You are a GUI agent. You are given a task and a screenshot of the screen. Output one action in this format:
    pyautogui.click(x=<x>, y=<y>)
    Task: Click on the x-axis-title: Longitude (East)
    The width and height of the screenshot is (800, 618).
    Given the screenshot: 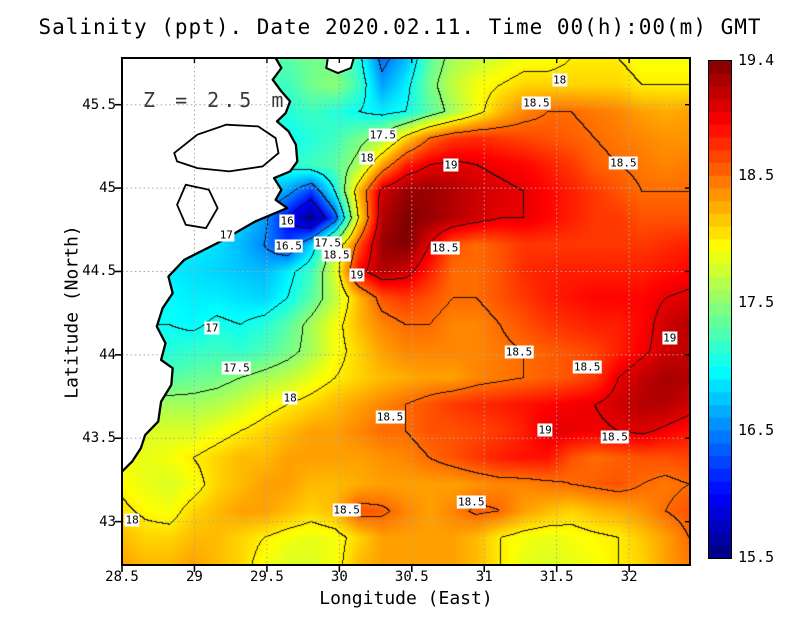 What is the action you would take?
    pyautogui.click(x=406, y=598)
    